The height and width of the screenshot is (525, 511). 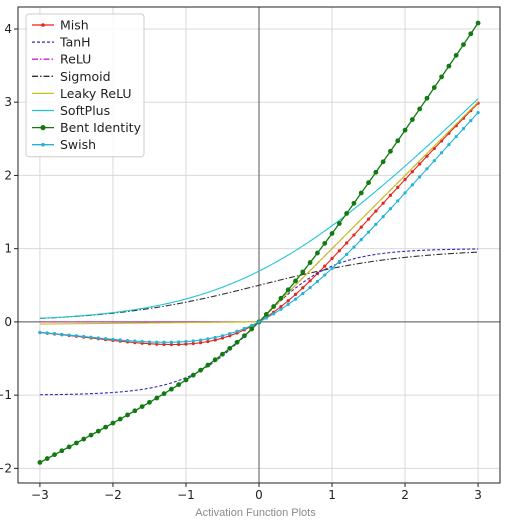 I want to click on x-tick-label: −1, so click(x=186, y=495).